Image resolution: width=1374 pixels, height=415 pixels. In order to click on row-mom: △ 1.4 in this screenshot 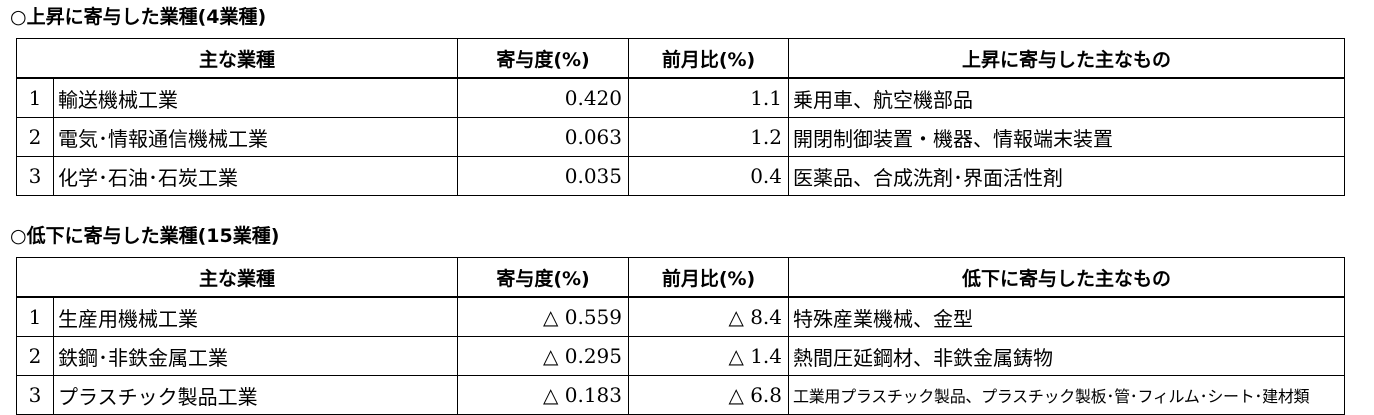, I will do `click(709, 356)`.